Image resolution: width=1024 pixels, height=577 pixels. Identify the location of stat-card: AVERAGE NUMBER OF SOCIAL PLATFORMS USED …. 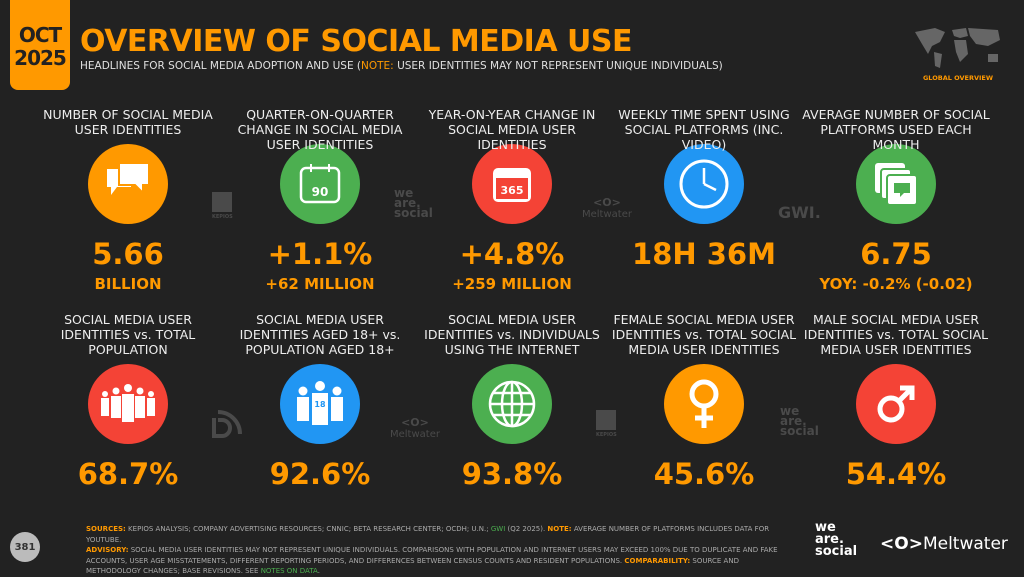
(896, 200).